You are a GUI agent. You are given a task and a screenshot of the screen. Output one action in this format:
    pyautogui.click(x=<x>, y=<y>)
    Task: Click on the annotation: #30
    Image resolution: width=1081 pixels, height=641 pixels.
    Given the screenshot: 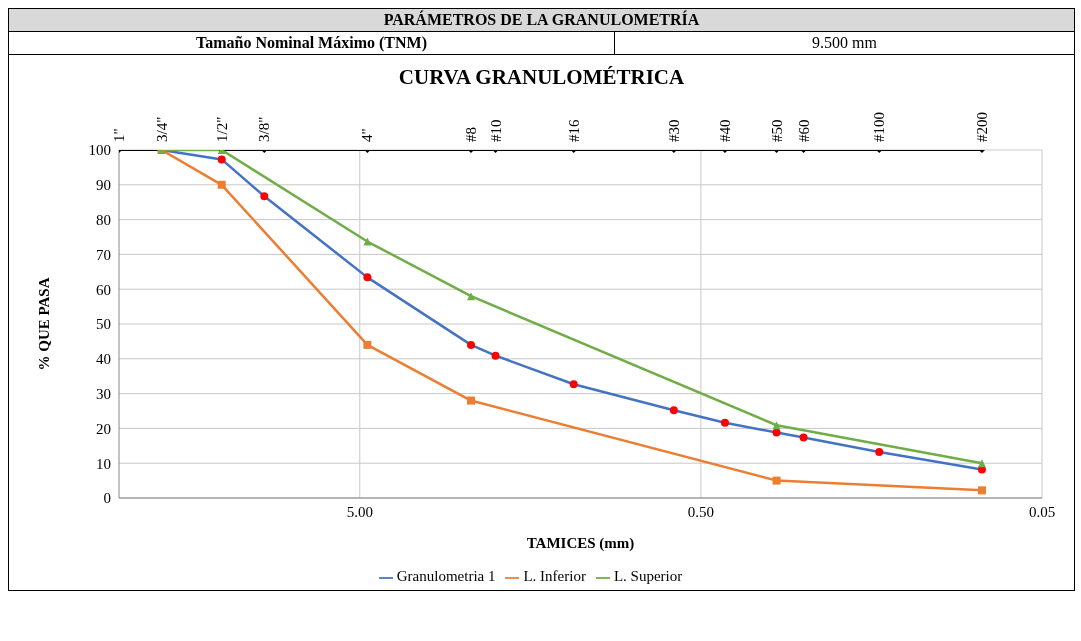 What is the action you would take?
    pyautogui.click(x=673, y=130)
    